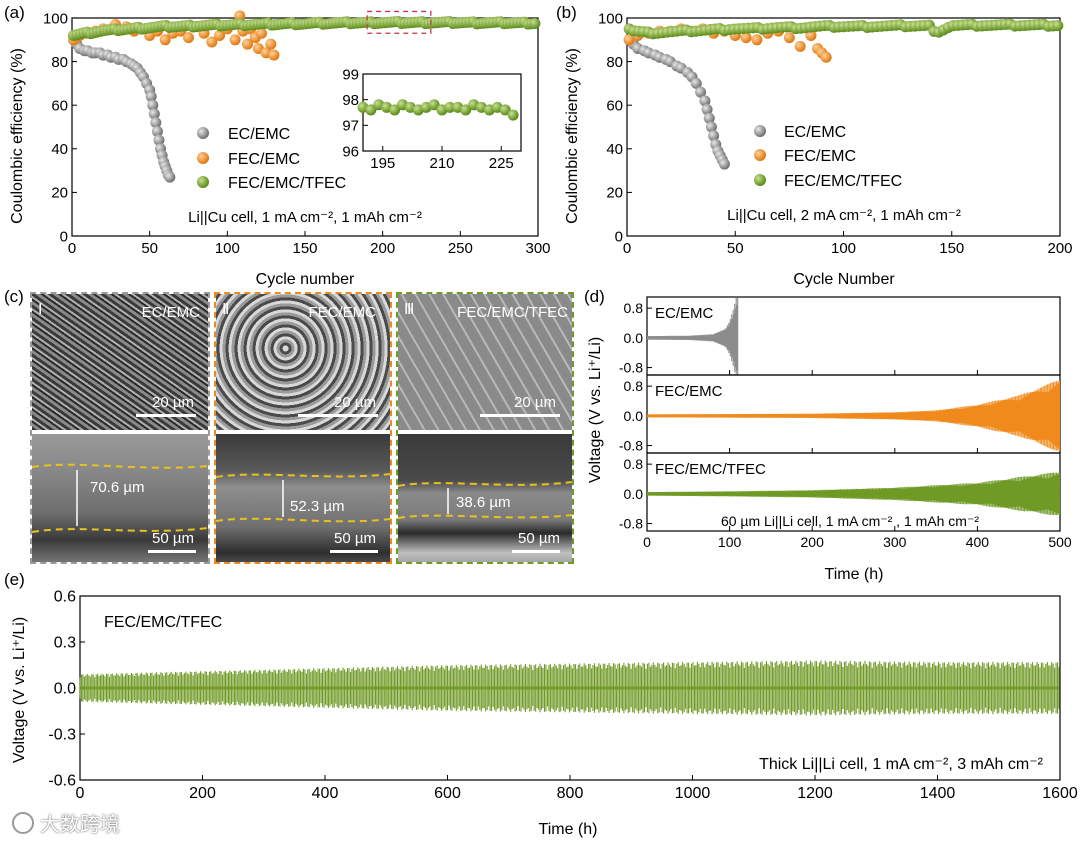  I want to click on b-xtick-label-3: 150, so click(951, 248).